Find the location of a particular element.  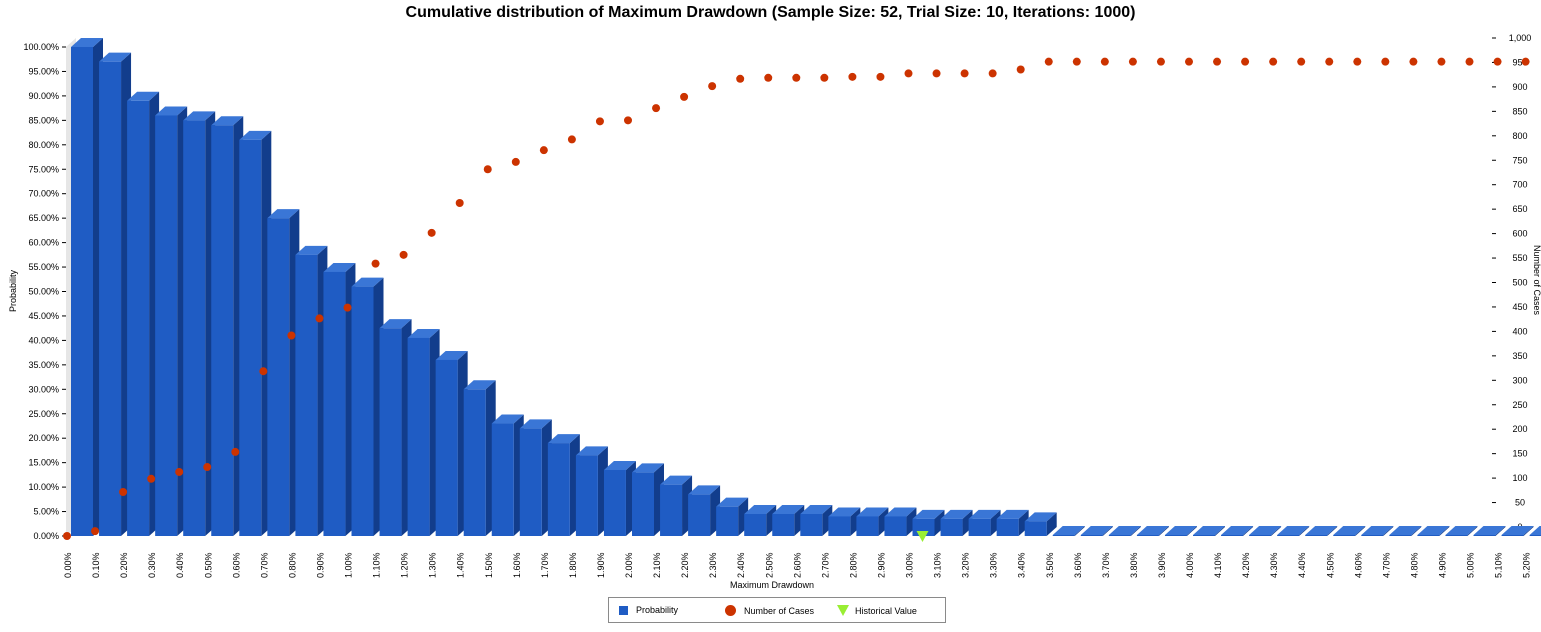

x-tick-label: 0.30% is located at coordinates (152, 565).